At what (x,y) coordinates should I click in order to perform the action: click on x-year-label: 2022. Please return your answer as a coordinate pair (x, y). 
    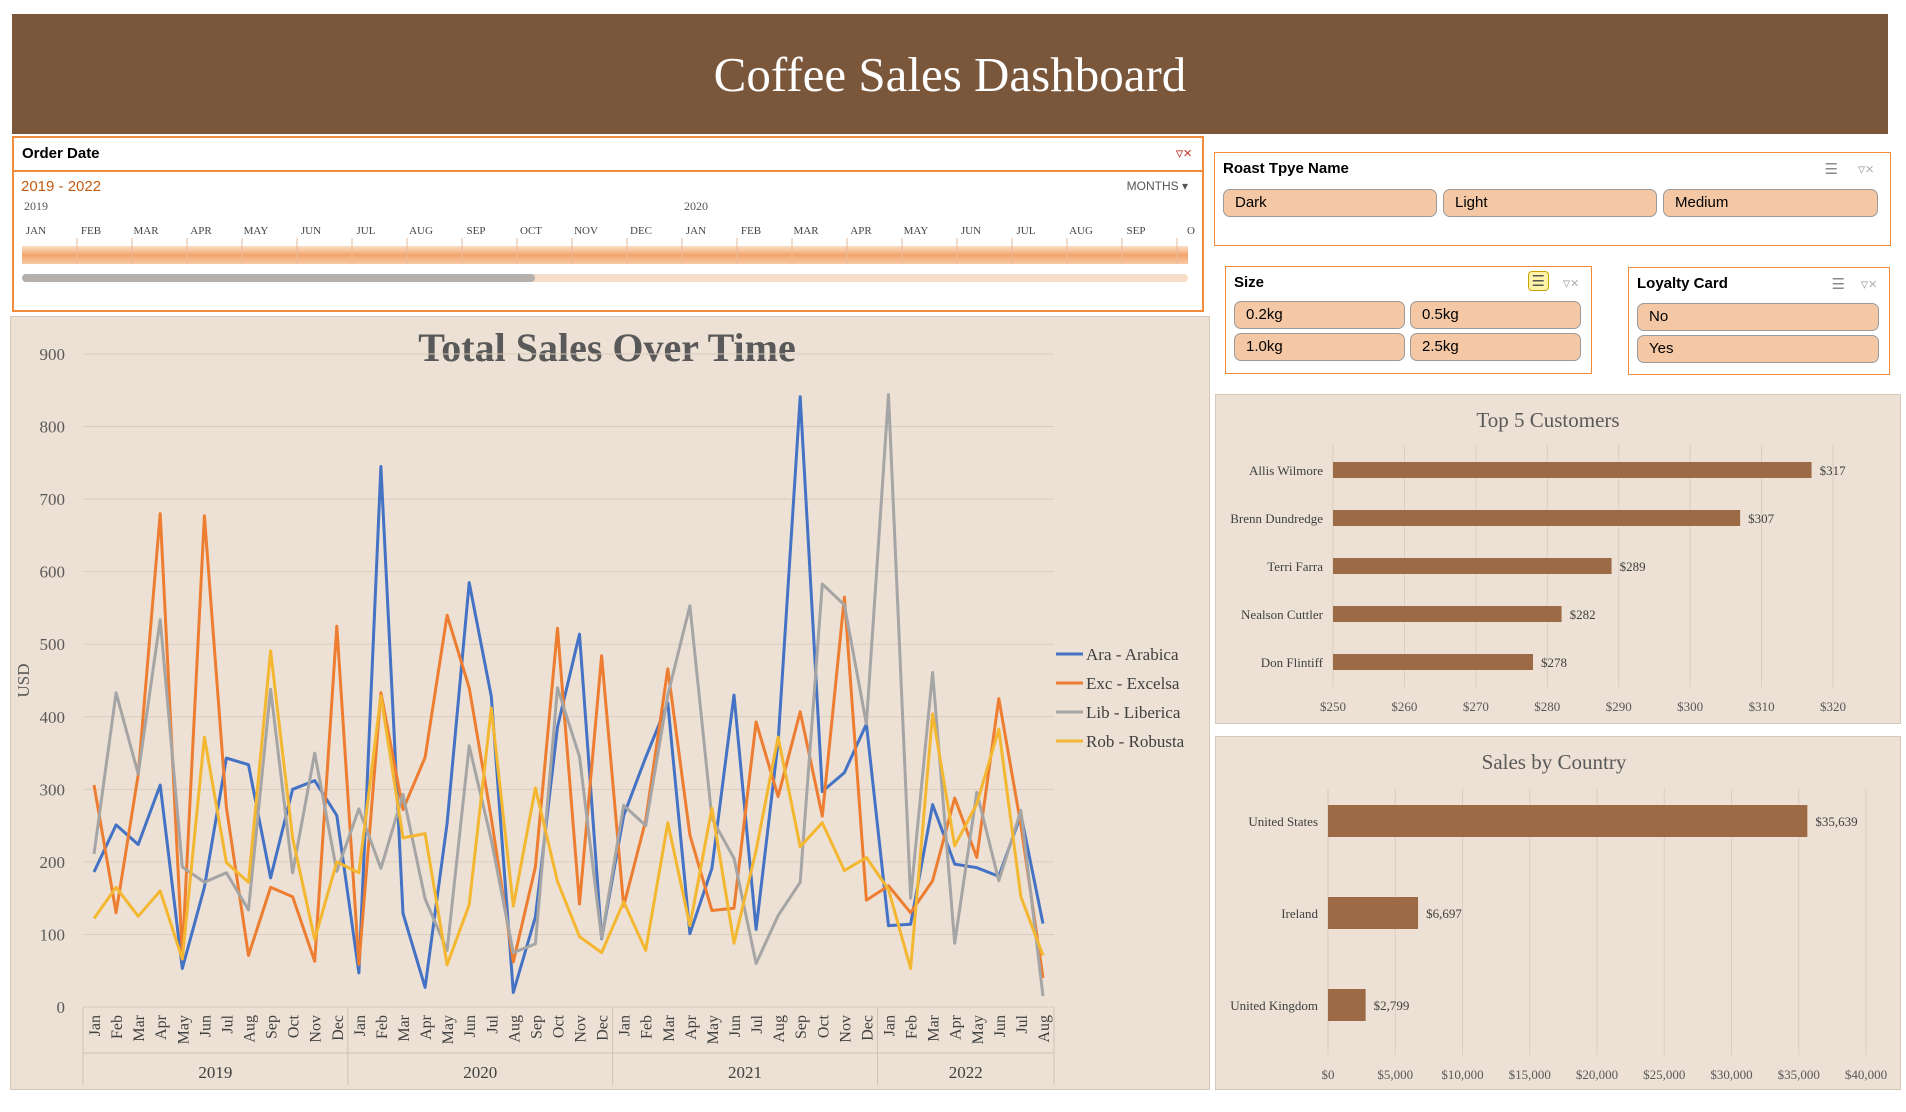
    Looking at the image, I should click on (966, 1072).